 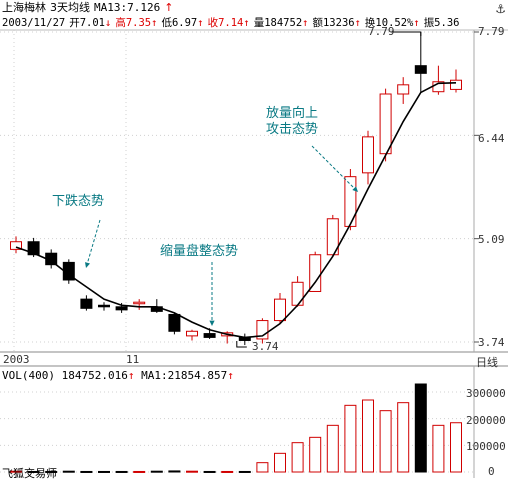 I want to click on volume-header: VOL(400) 184752.016↑ MA1:21854.857↑, so click(x=118, y=375).